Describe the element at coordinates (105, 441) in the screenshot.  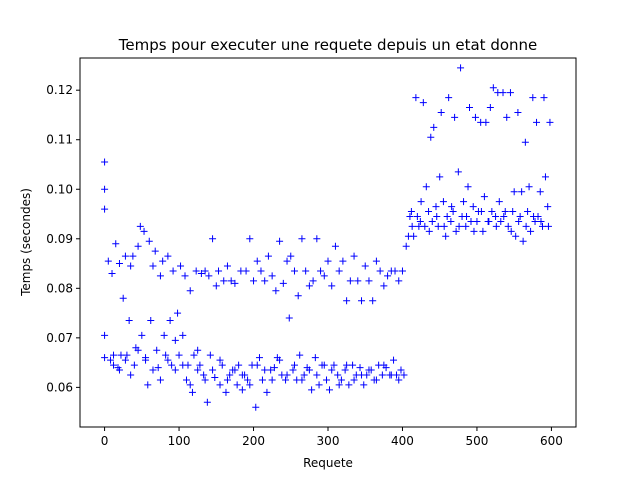
I see `x-tick-label: 0` at that location.